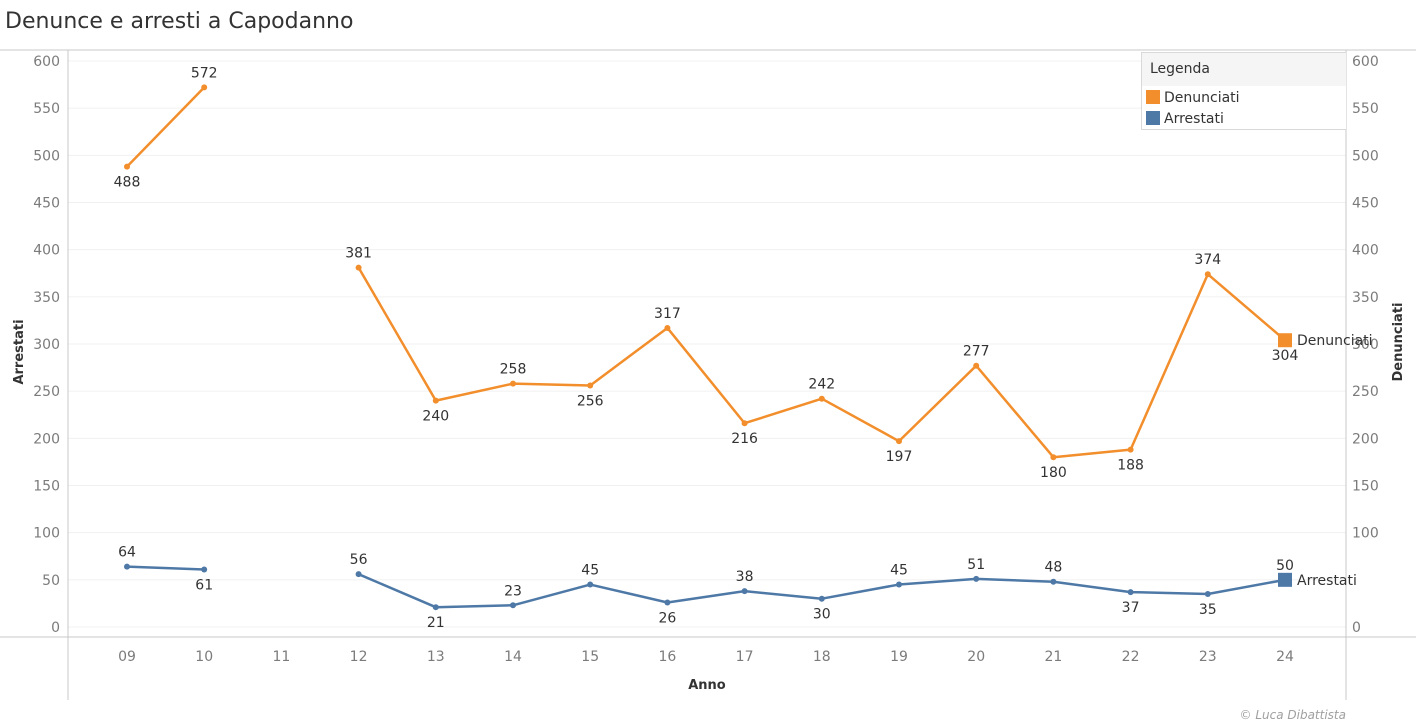 Image resolution: width=1416 pixels, height=727 pixels. What do you see at coordinates (204, 73) in the screenshot?
I see `data-label: 572` at bounding box center [204, 73].